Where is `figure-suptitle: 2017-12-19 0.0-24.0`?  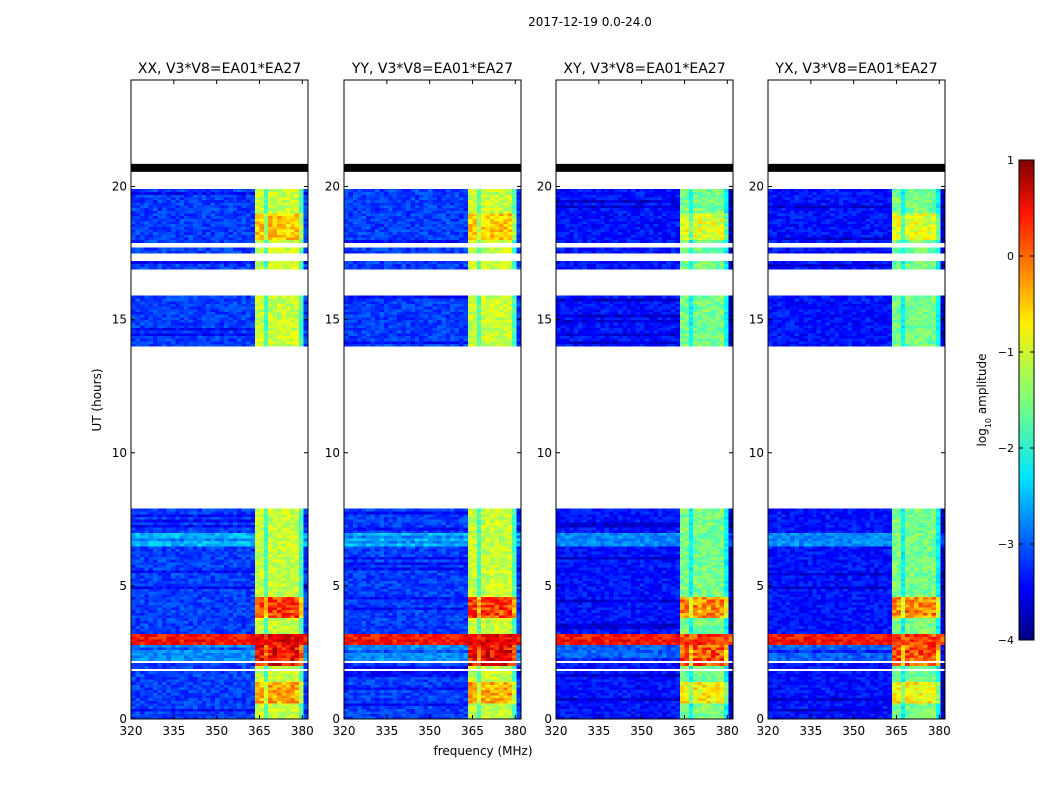
figure-suptitle: 2017-12-19 0.0-24.0 is located at coordinates (590, 22).